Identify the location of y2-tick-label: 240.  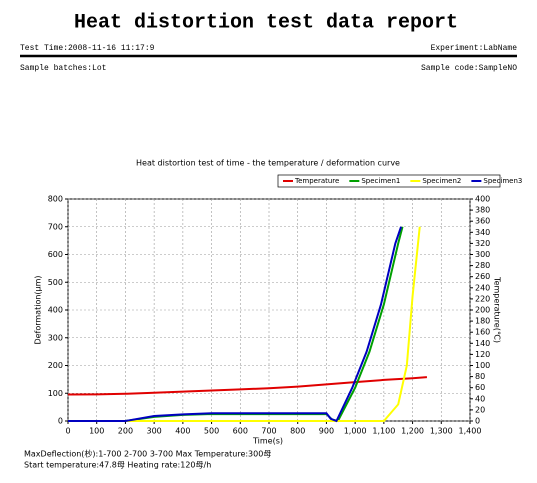
(482, 287).